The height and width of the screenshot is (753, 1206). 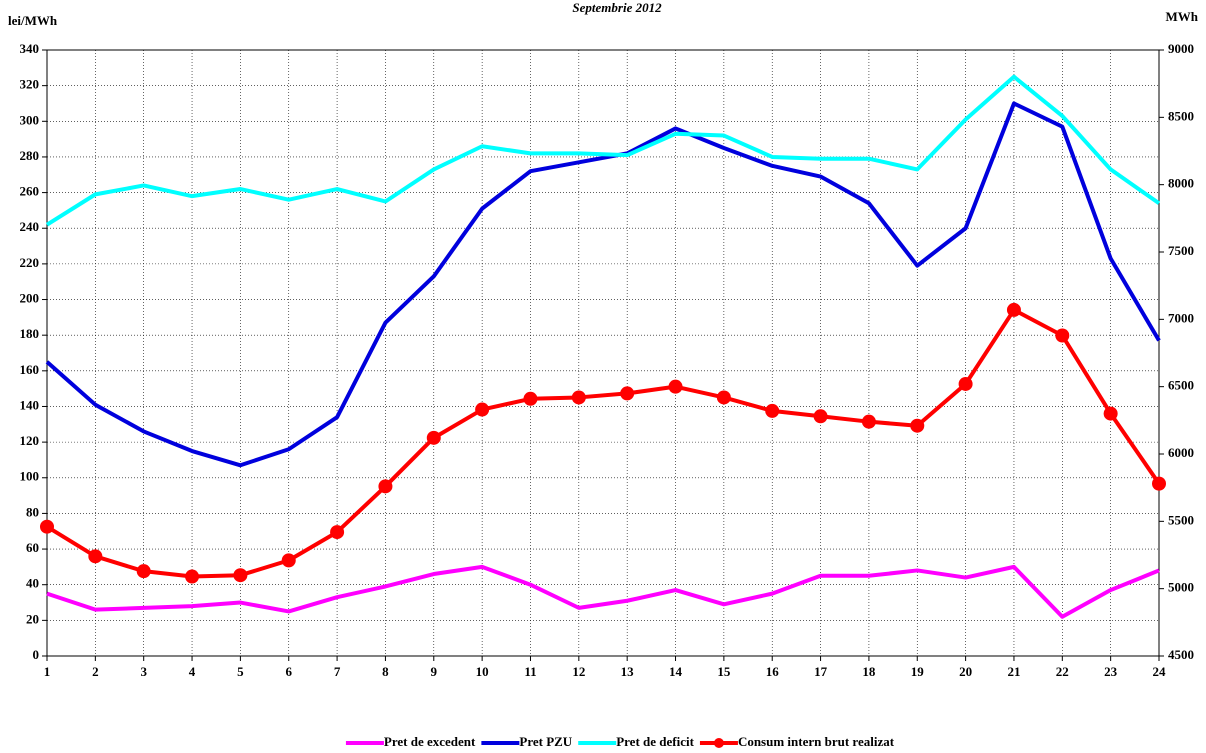 I want to click on series-line, so click(x=603, y=591).